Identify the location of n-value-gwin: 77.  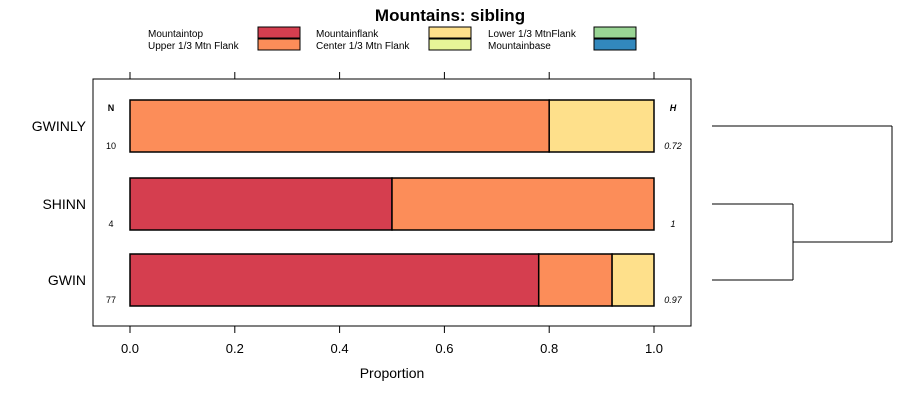
(111, 300).